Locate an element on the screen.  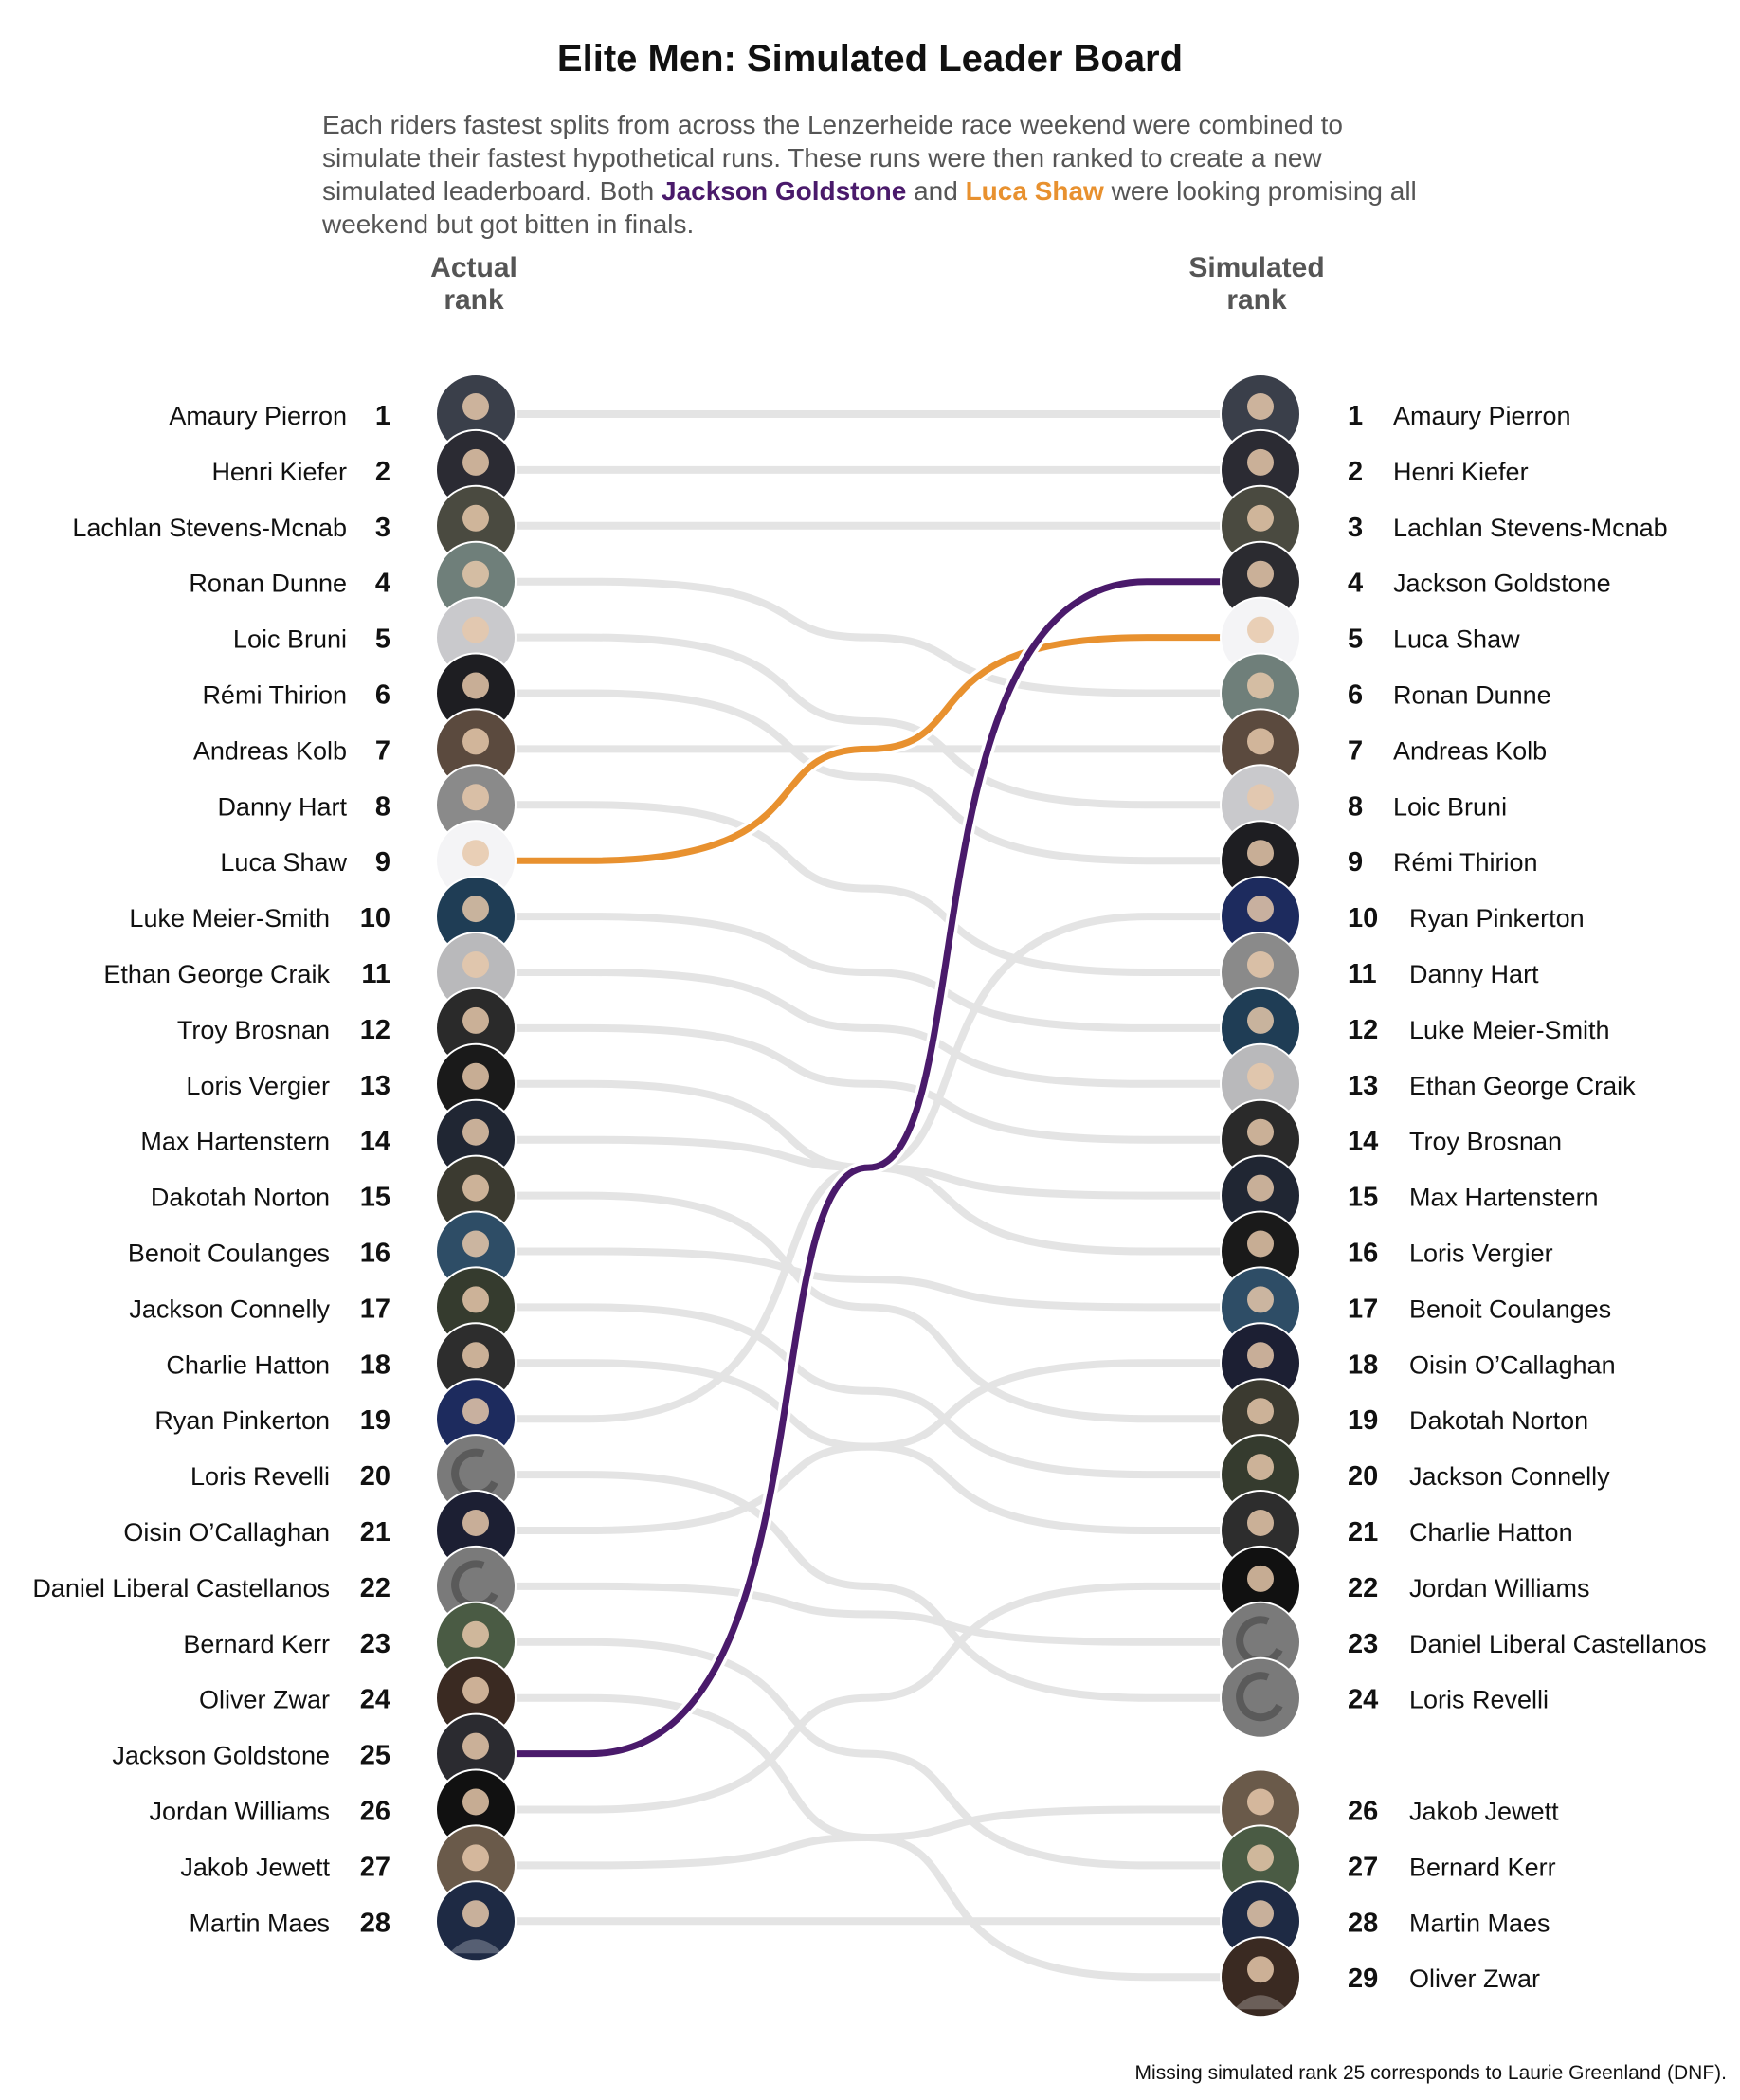
left-rank-27: 27 is located at coordinates (375, 1867).